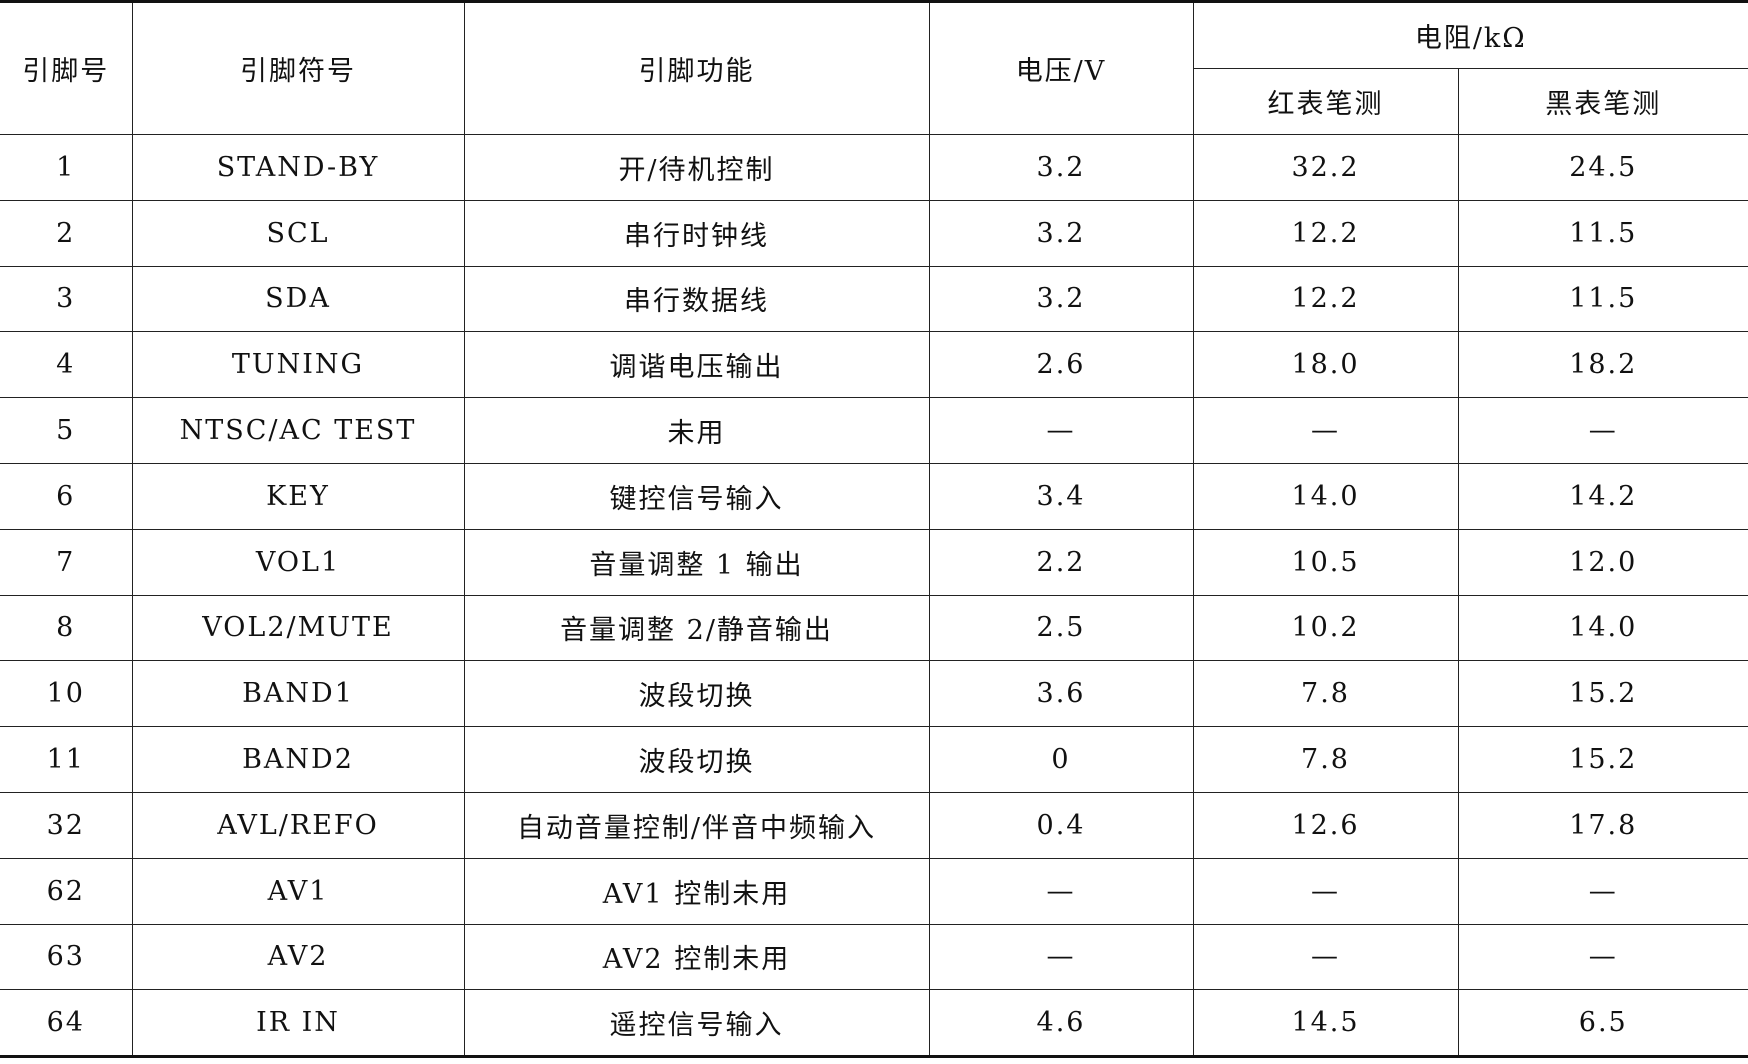 The image size is (1748, 1064). I want to click on cell-symbol: BAND1, so click(298, 694).